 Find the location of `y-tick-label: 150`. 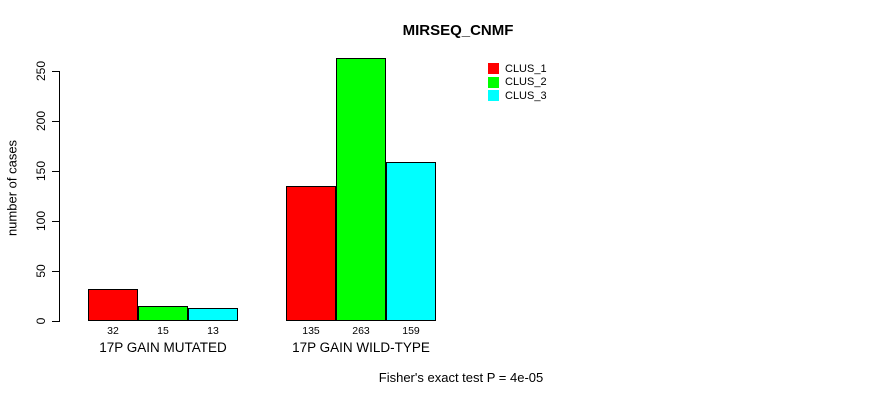

y-tick-label: 150 is located at coordinates (41, 171).